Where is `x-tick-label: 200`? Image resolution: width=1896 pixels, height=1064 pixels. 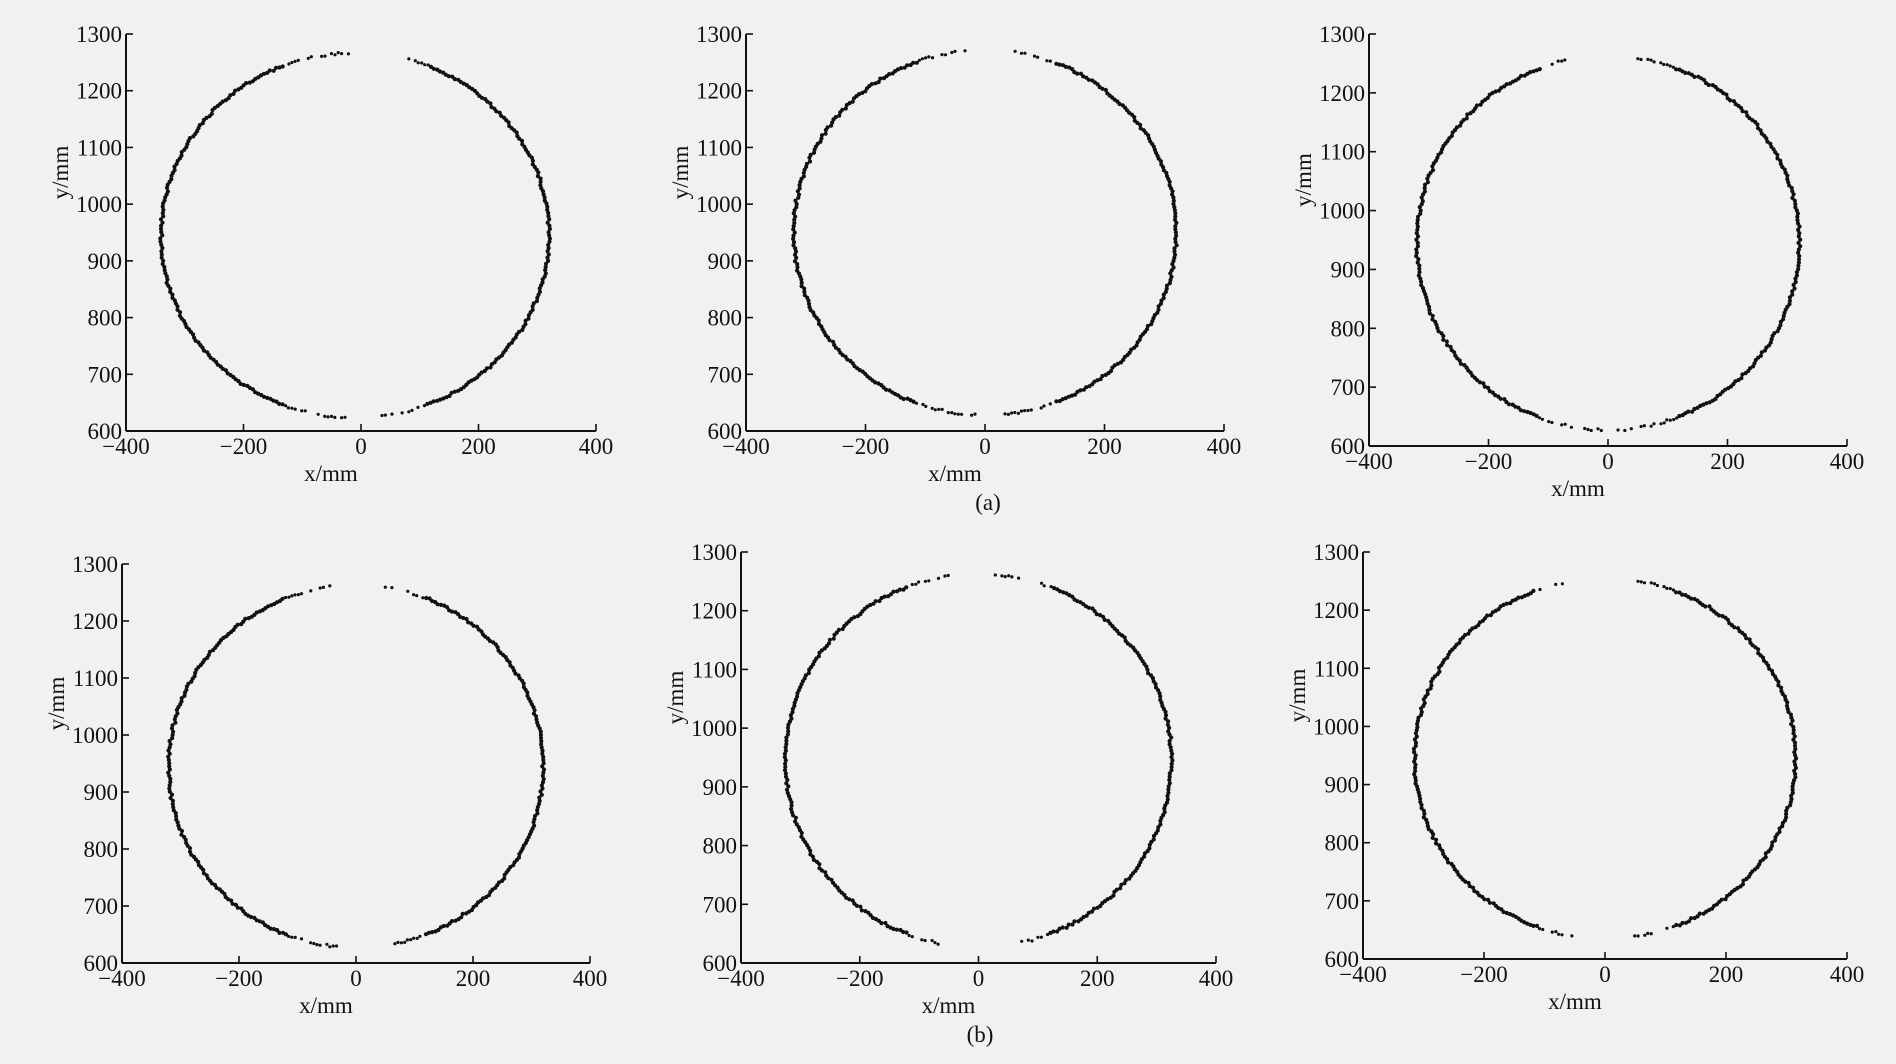 x-tick-label: 200 is located at coordinates (478, 446).